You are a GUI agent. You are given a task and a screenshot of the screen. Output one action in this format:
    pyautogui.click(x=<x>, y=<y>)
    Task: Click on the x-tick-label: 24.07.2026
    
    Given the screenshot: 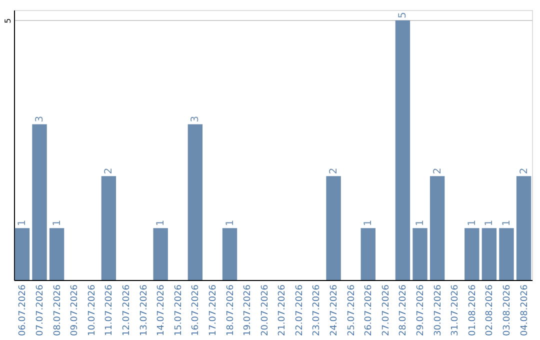 What is the action you would take?
    pyautogui.click(x=335, y=310)
    